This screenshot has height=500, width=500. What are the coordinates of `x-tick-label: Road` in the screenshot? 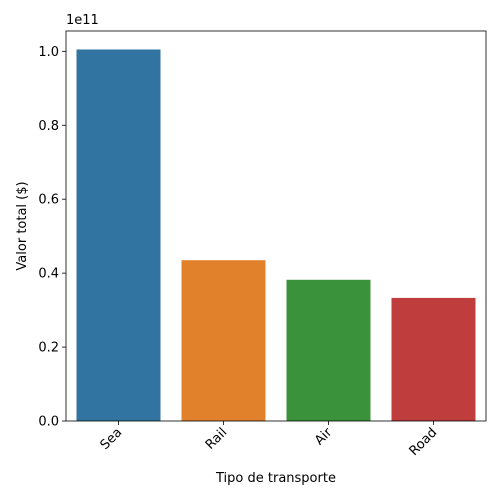 It's located at (424, 442).